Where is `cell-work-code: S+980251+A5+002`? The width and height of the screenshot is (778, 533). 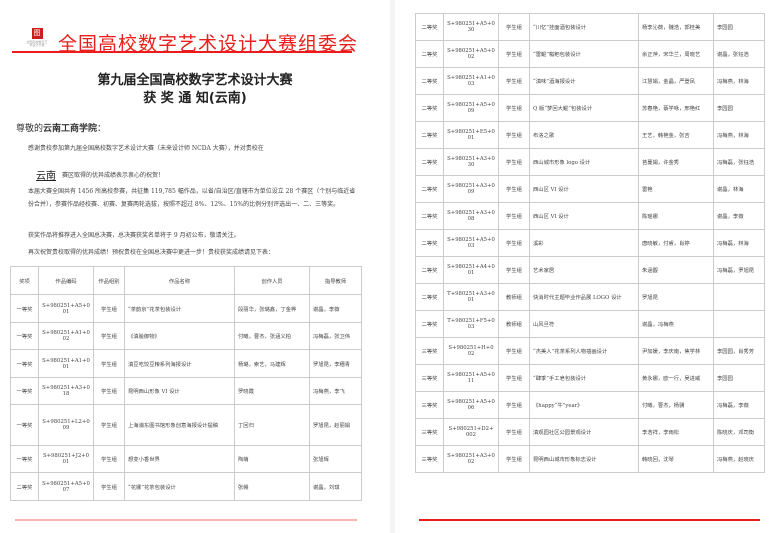 cell-work-code: S+980251+A5+002 is located at coordinates (471, 54).